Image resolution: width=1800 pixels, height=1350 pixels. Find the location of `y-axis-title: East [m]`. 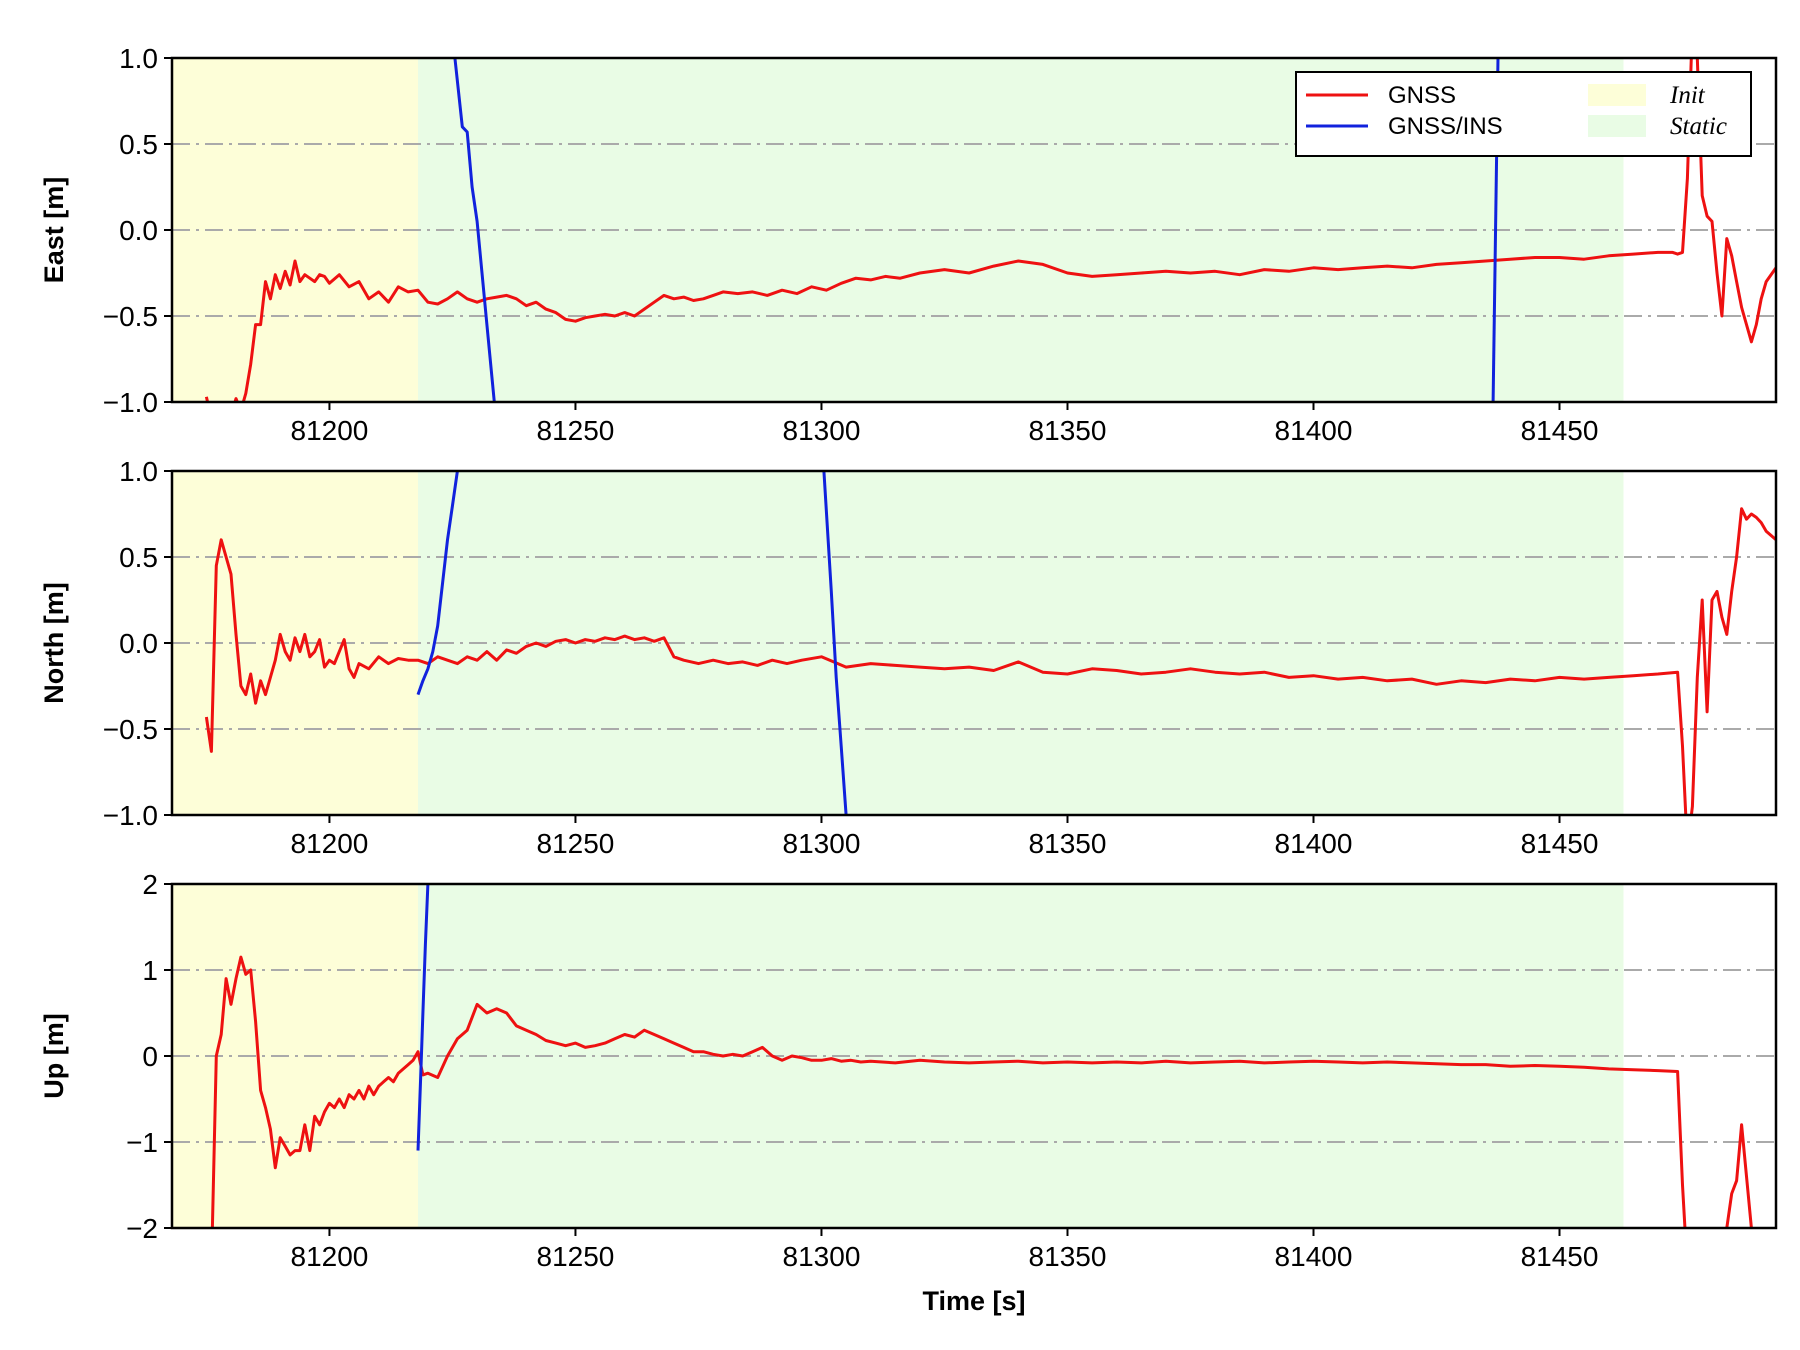

y-axis-title: East [m] is located at coordinates (54, 230).